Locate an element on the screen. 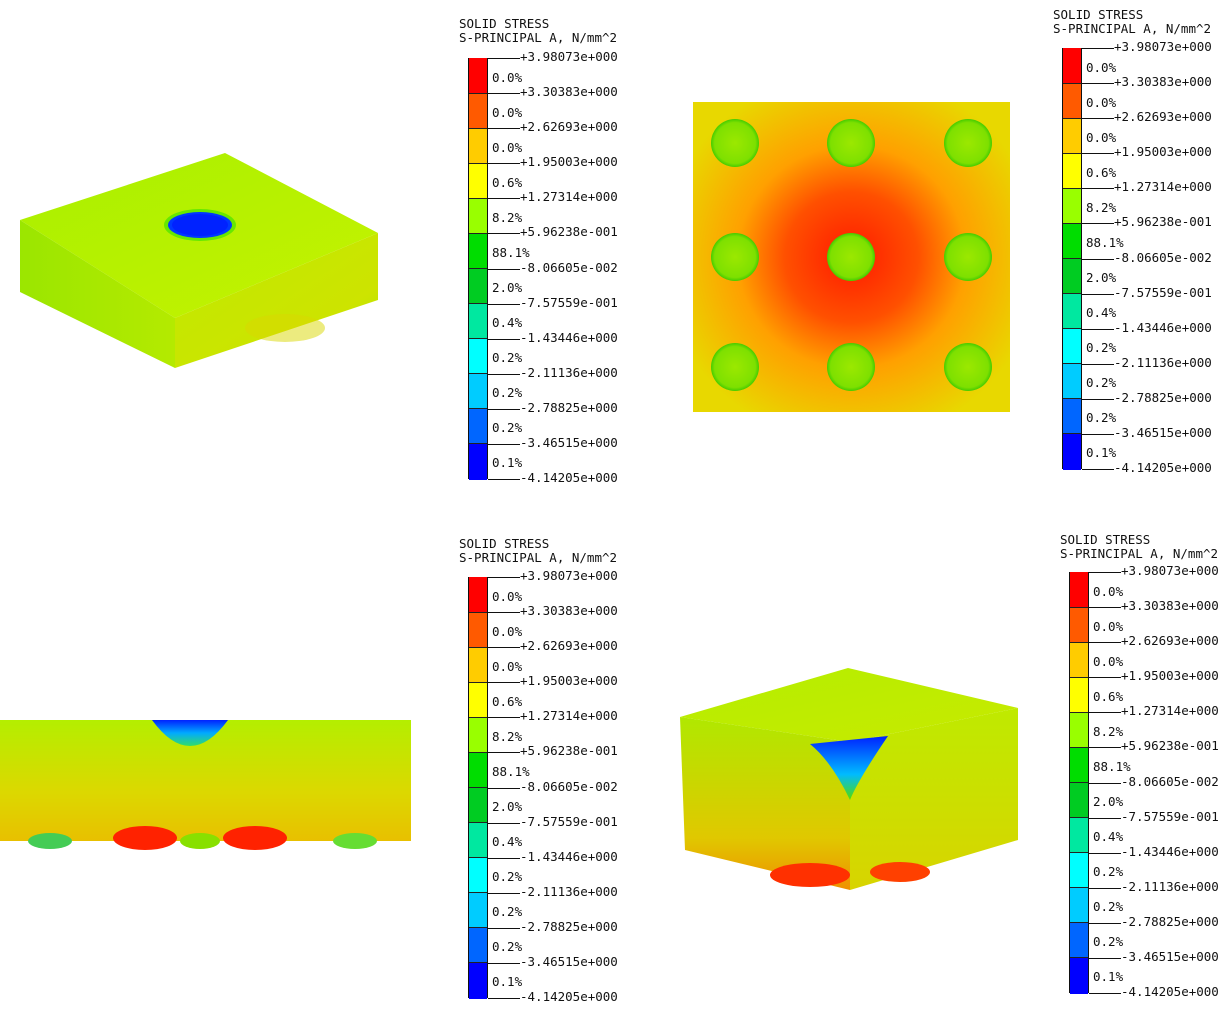 The image size is (1228, 1017). legend-value: -4.14205e+000 is located at coordinates (1163, 467).